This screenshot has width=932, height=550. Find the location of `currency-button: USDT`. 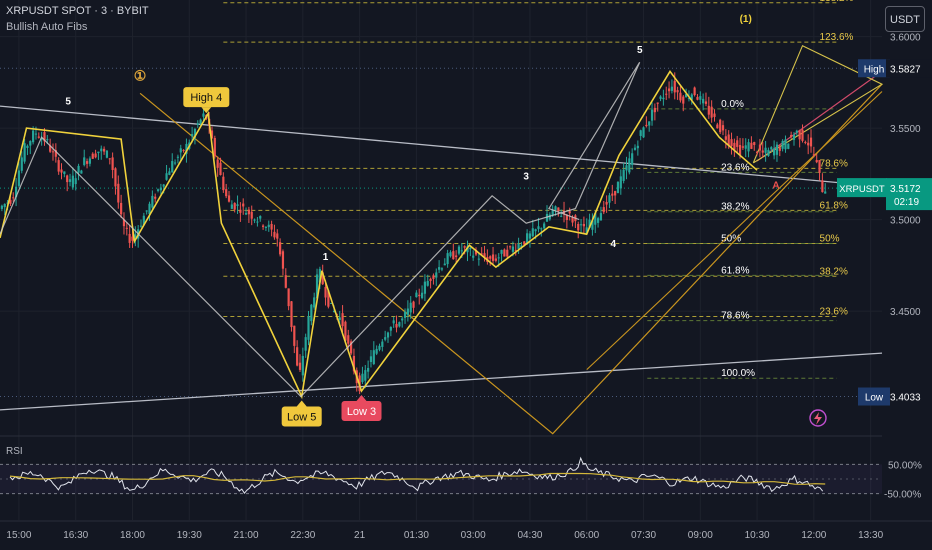

currency-button: USDT is located at coordinates (905, 19).